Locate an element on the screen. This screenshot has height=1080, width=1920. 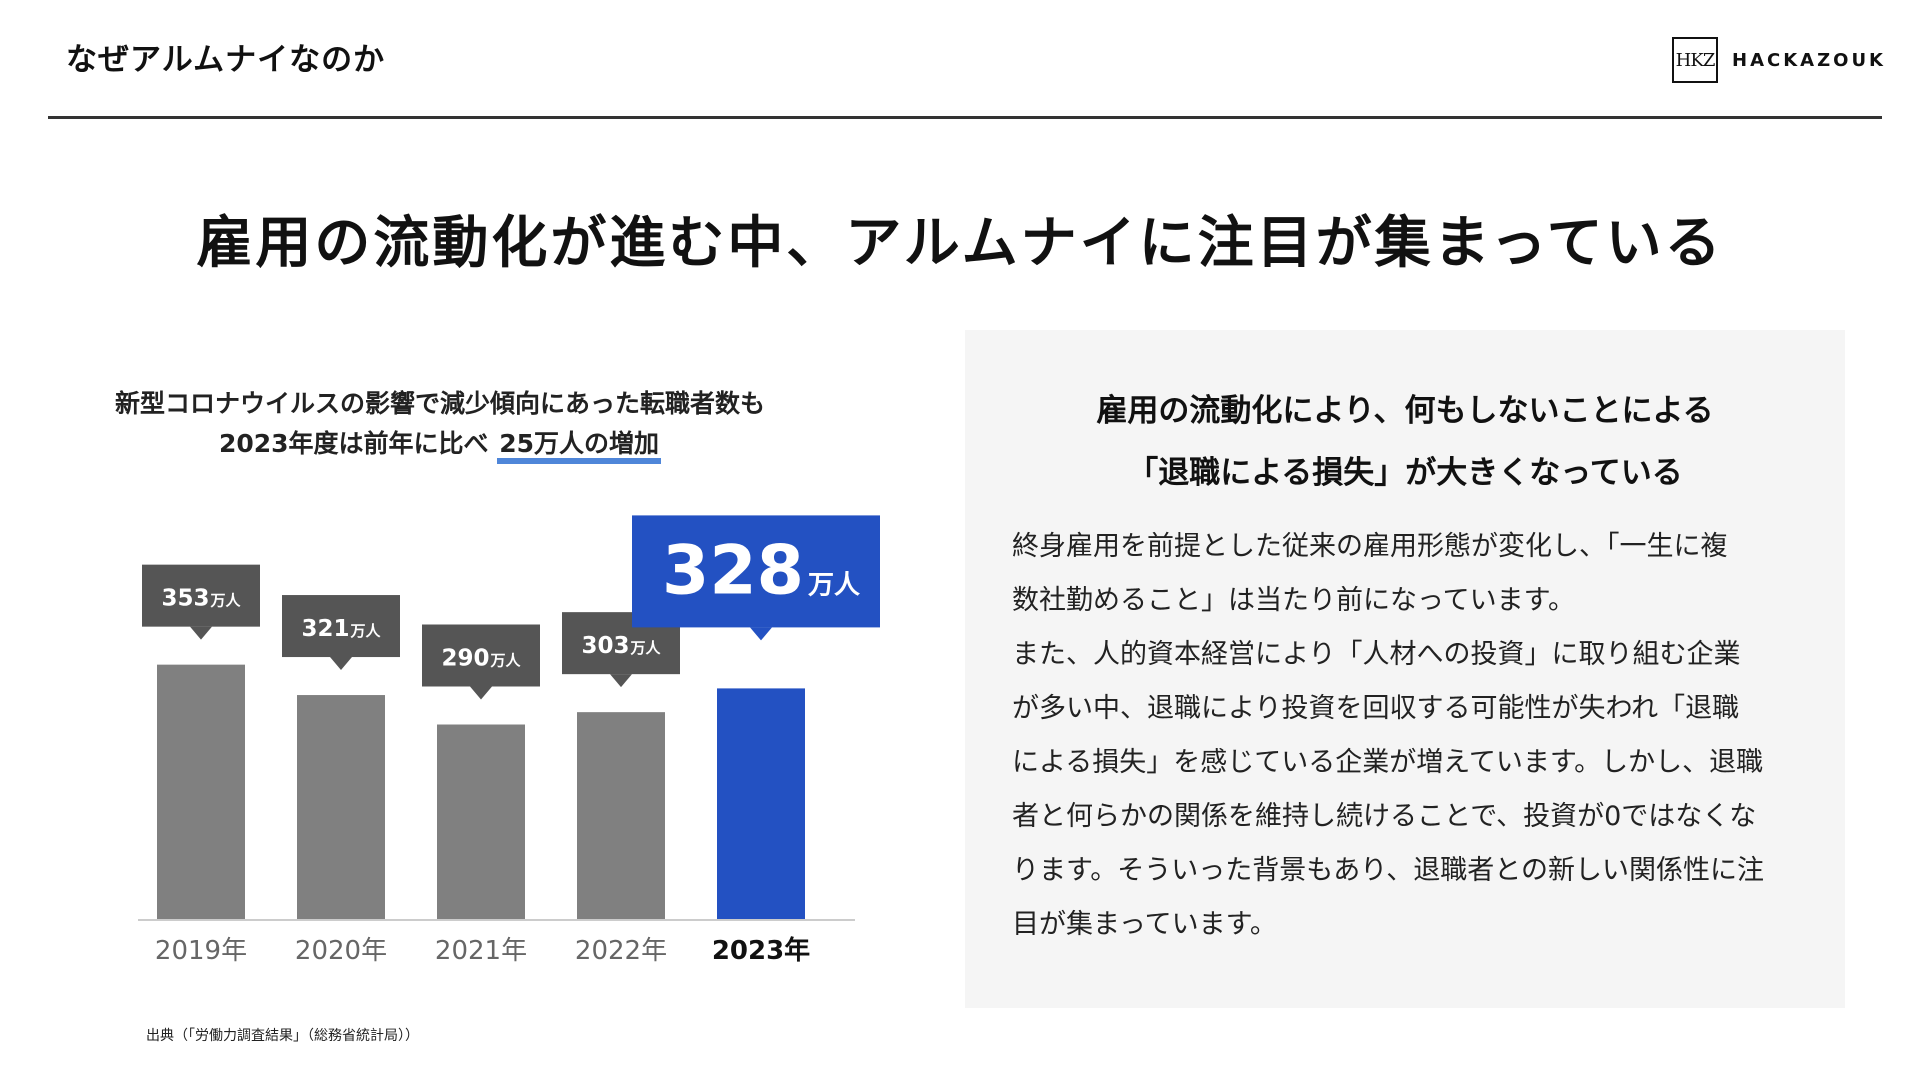
panel-body-line: が多い中、退職により投資を回収する可能性が失われ「退職 is located at coordinates (1376, 708).